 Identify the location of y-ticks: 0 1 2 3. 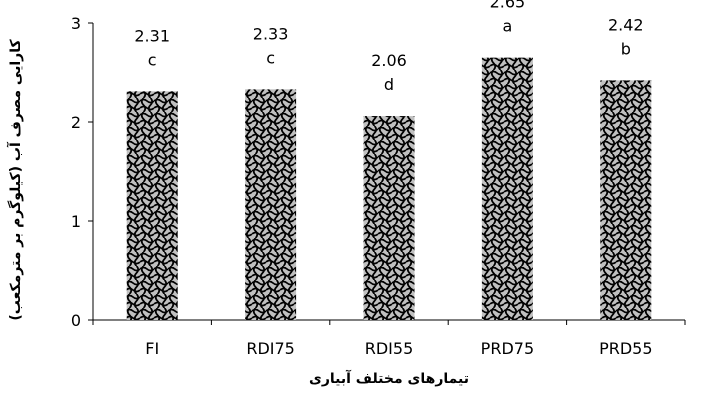
(82, 172).